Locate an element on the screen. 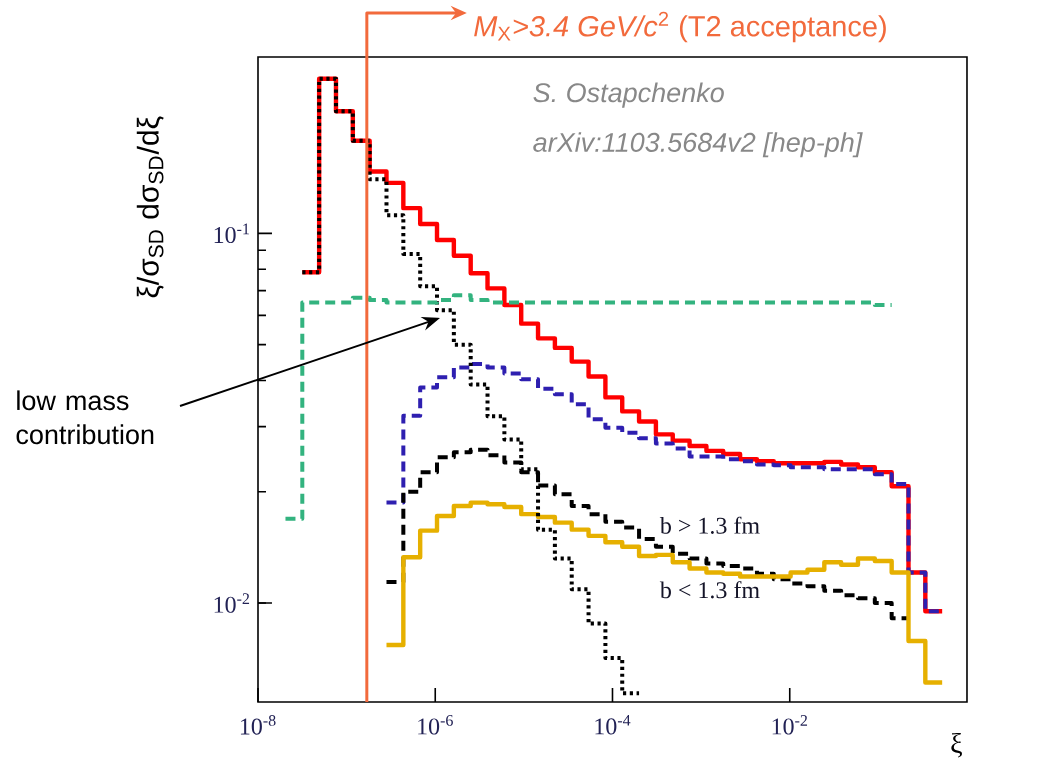 The width and height of the screenshot is (1039, 770). x-tick-label: 10$^{-8}$ is located at coordinates (258, 725).